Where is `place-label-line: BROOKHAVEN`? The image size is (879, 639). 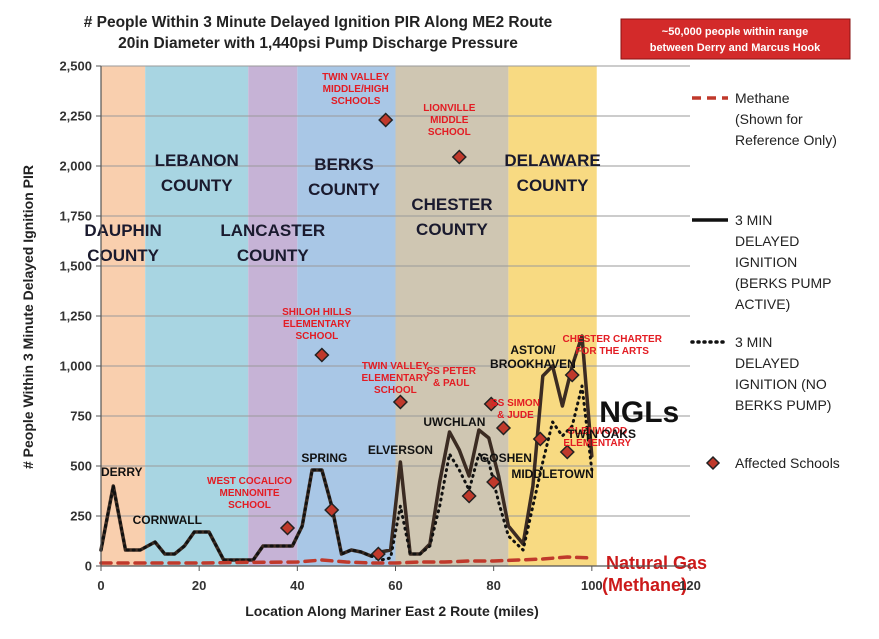 place-label-line: BROOKHAVEN is located at coordinates (533, 364).